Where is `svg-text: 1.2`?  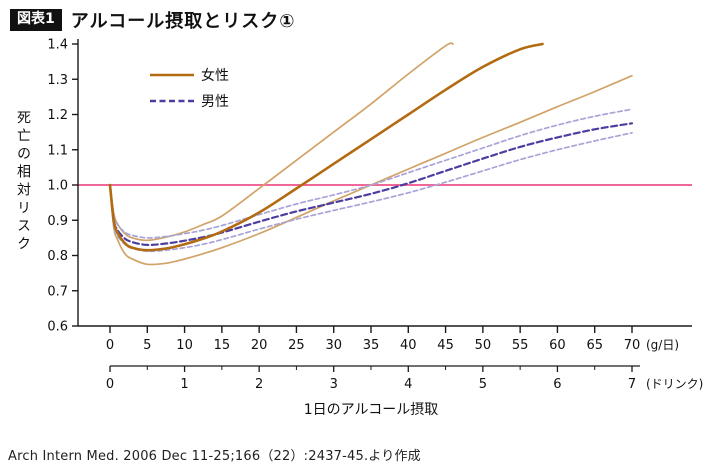
svg-text: 1.2 is located at coordinates (57, 115).